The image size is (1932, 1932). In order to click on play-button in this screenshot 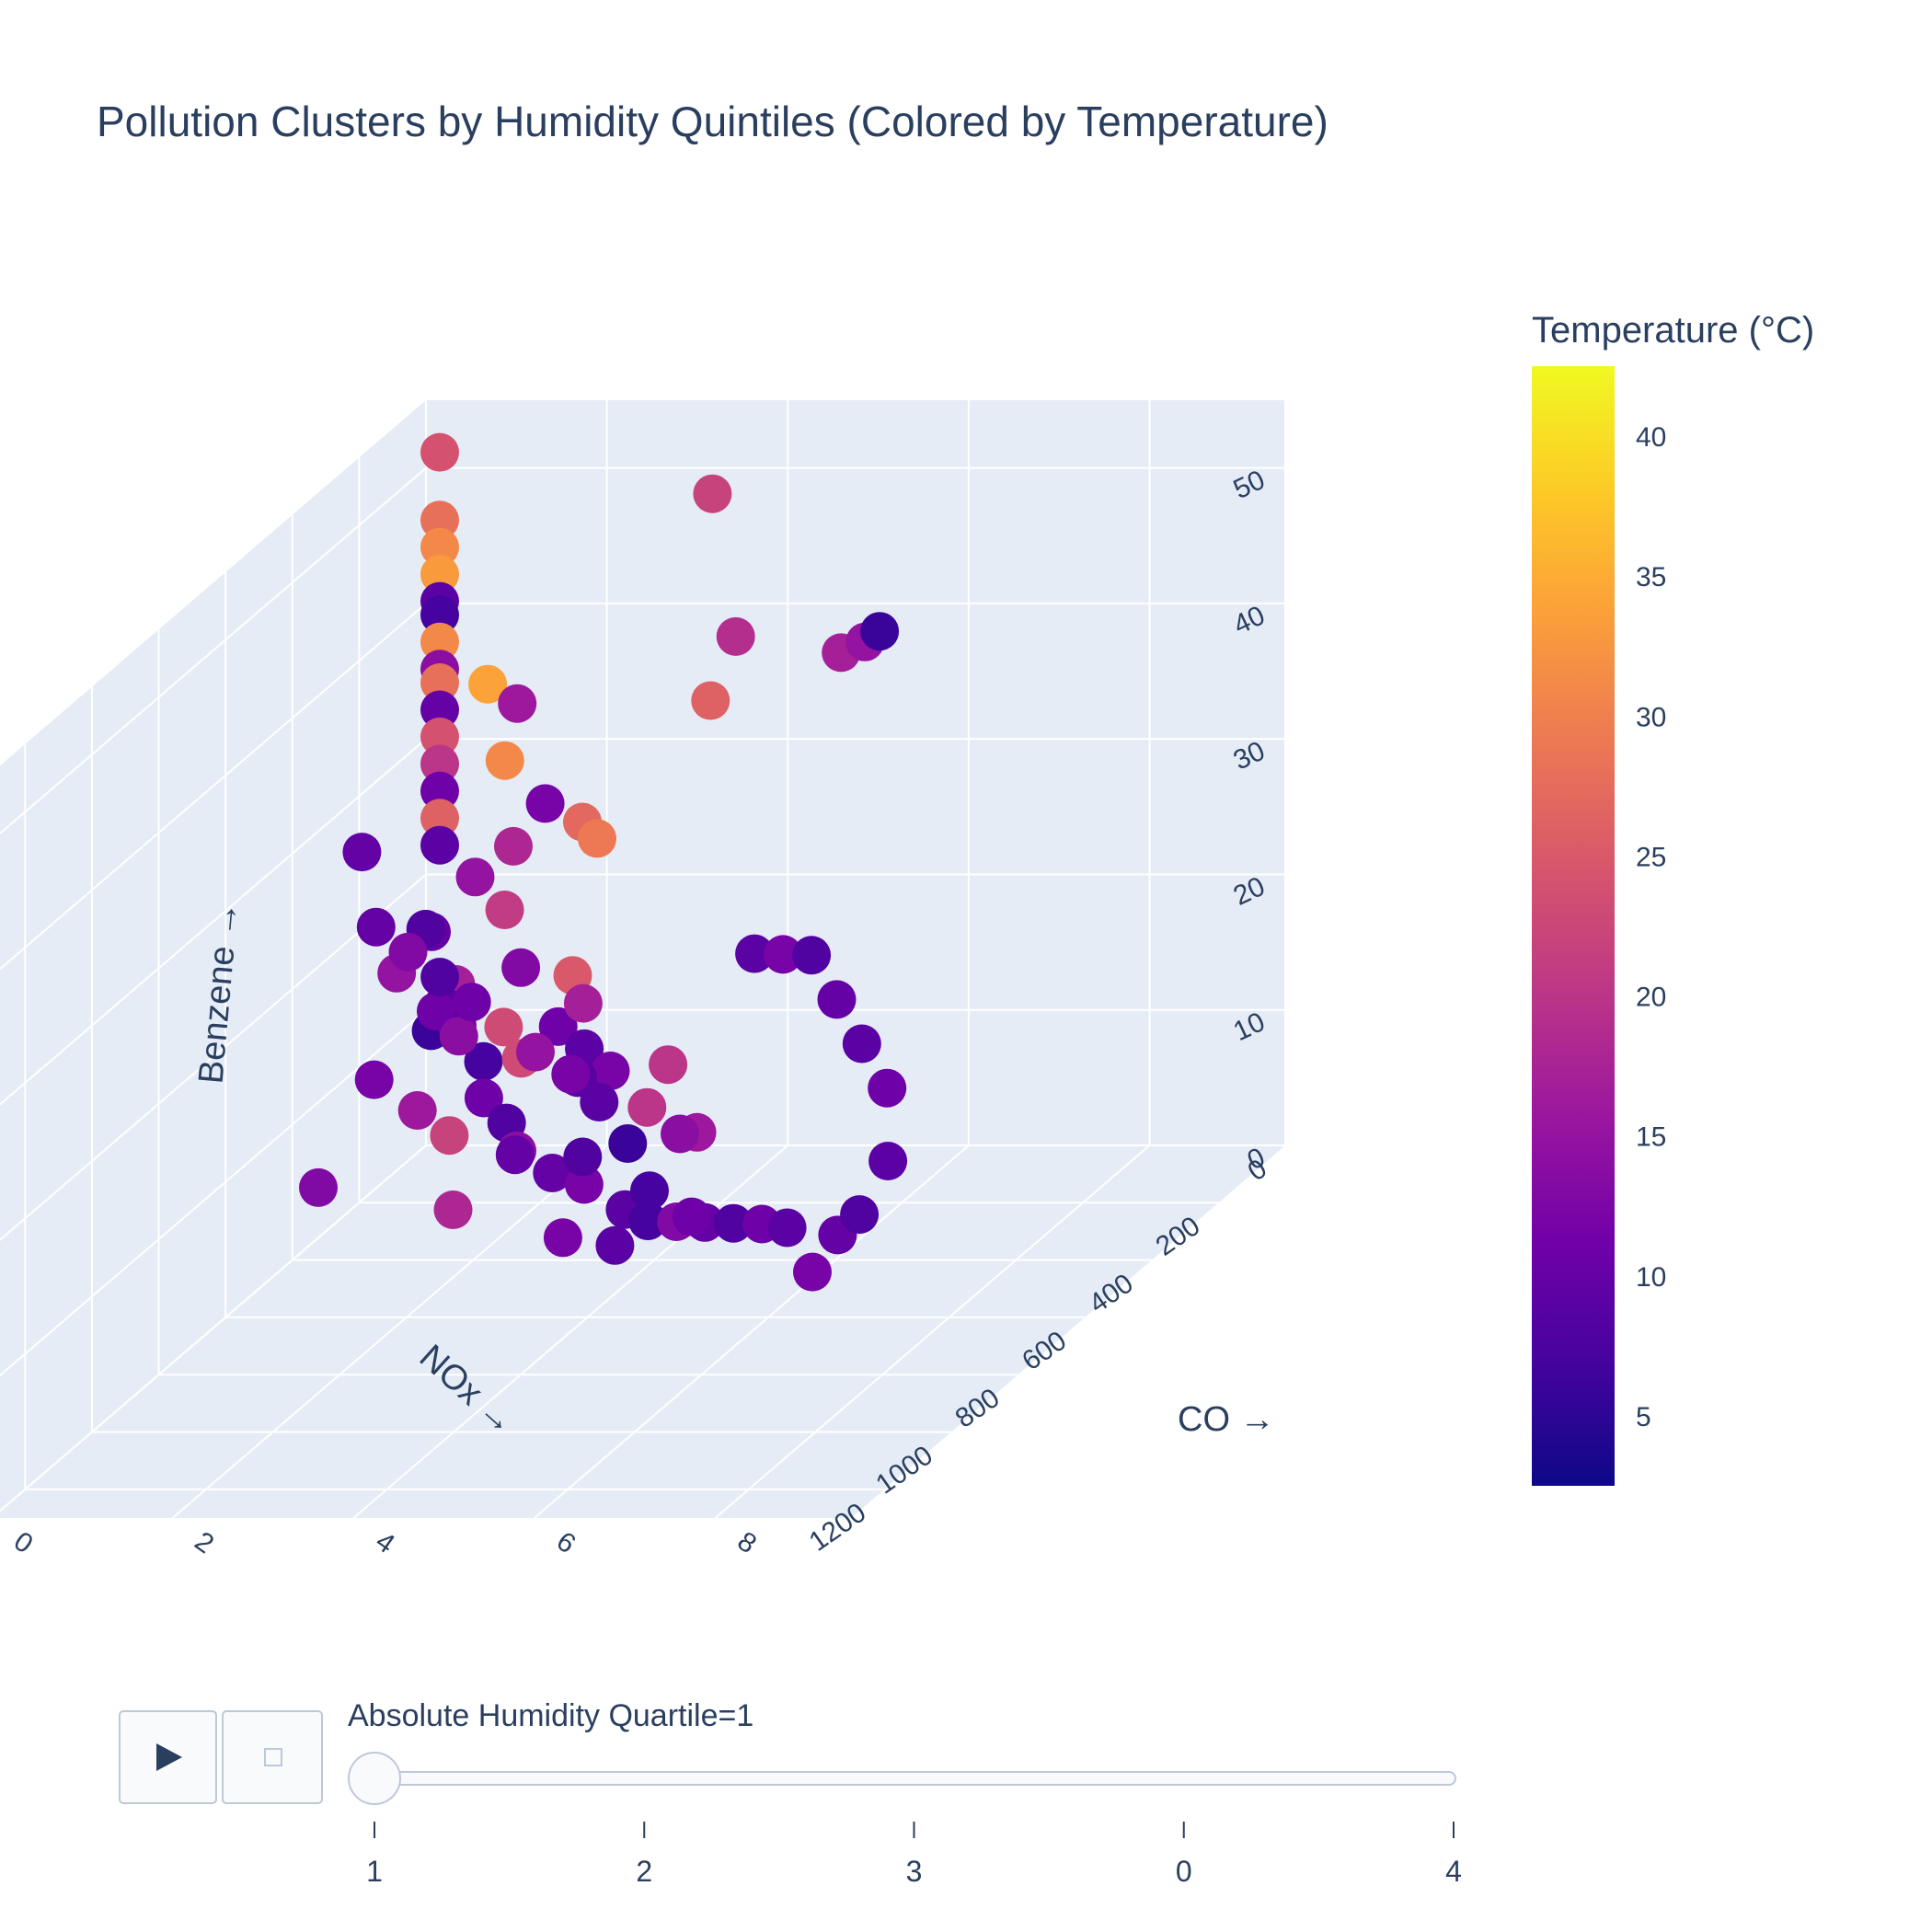, I will do `click(168, 1757)`.